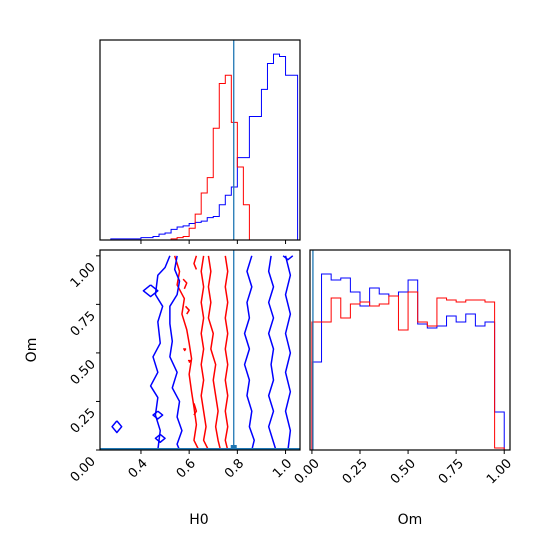 The image size is (550, 550). What do you see at coordinates (234, 468) in the screenshot?
I see `contour-x-tick-label-2: 0.8` at bounding box center [234, 468].